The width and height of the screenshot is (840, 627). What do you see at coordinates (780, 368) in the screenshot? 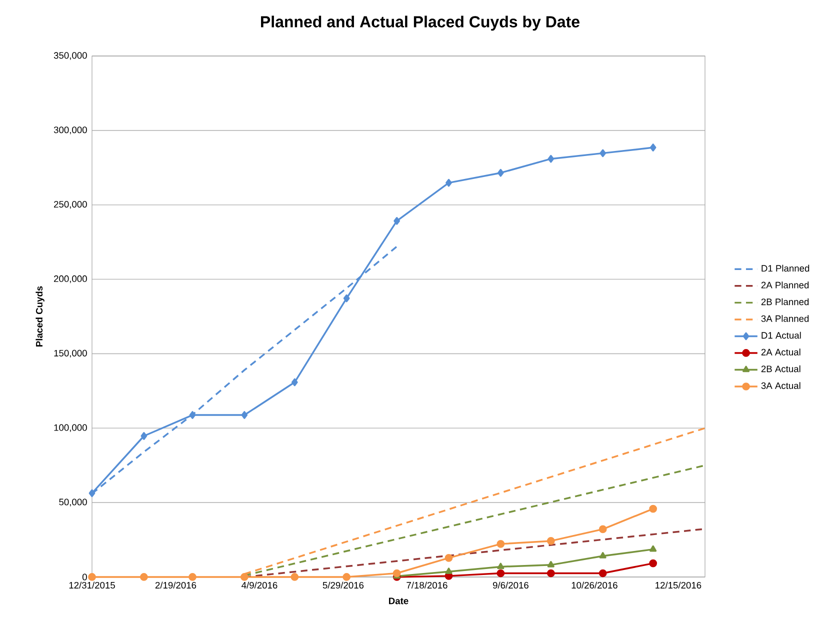
I see `legend-label: 2B Actual` at bounding box center [780, 368].